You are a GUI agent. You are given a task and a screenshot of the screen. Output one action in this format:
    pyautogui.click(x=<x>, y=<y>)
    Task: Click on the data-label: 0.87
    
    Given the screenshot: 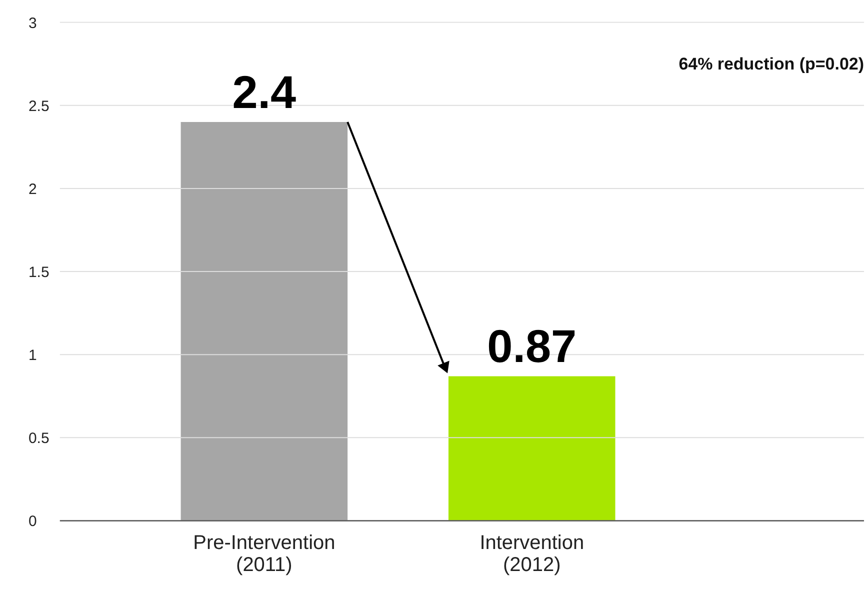 What is the action you would take?
    pyautogui.click(x=532, y=346)
    